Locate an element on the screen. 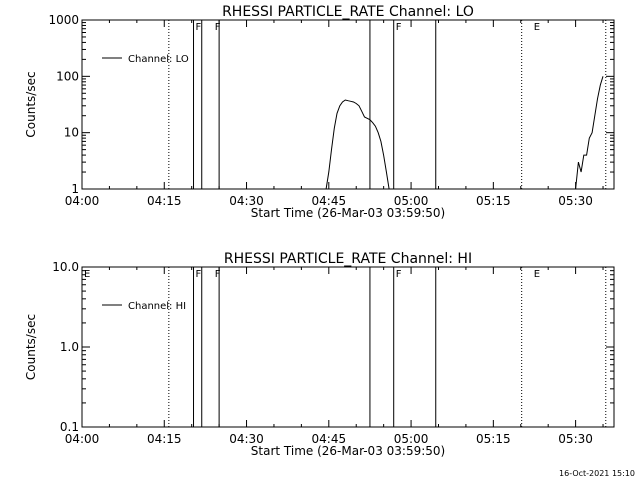 The height and width of the screenshot is (480, 640). y-tick-label: 10 is located at coordinates (71, 133).